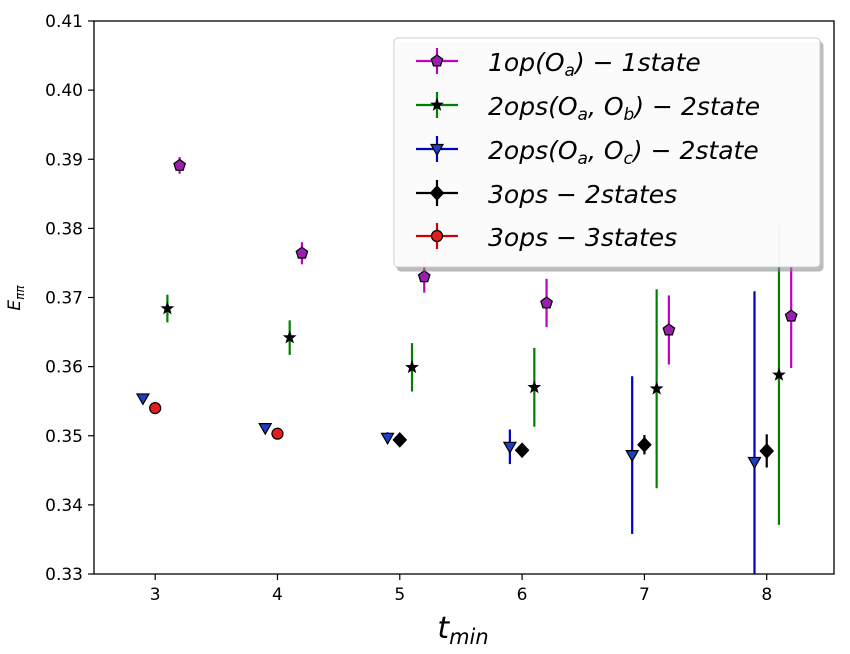 The image size is (850, 654). Describe the element at coordinates (277, 595) in the screenshot. I see `x-tick-label-4: 4` at that location.